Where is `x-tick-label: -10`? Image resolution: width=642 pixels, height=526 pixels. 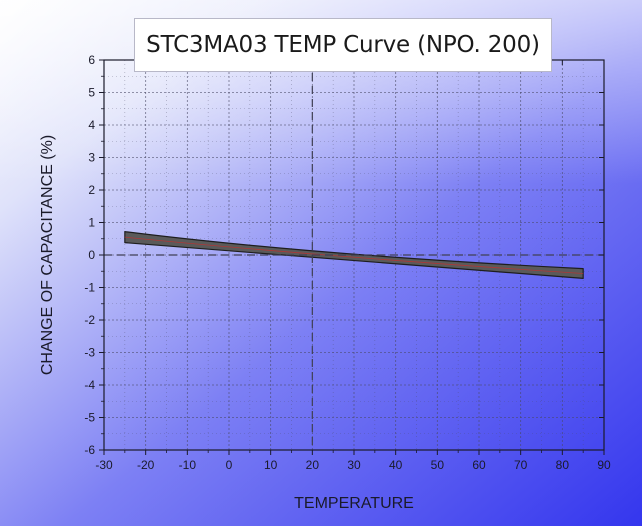 x-tick-label: -10 is located at coordinates (188, 465).